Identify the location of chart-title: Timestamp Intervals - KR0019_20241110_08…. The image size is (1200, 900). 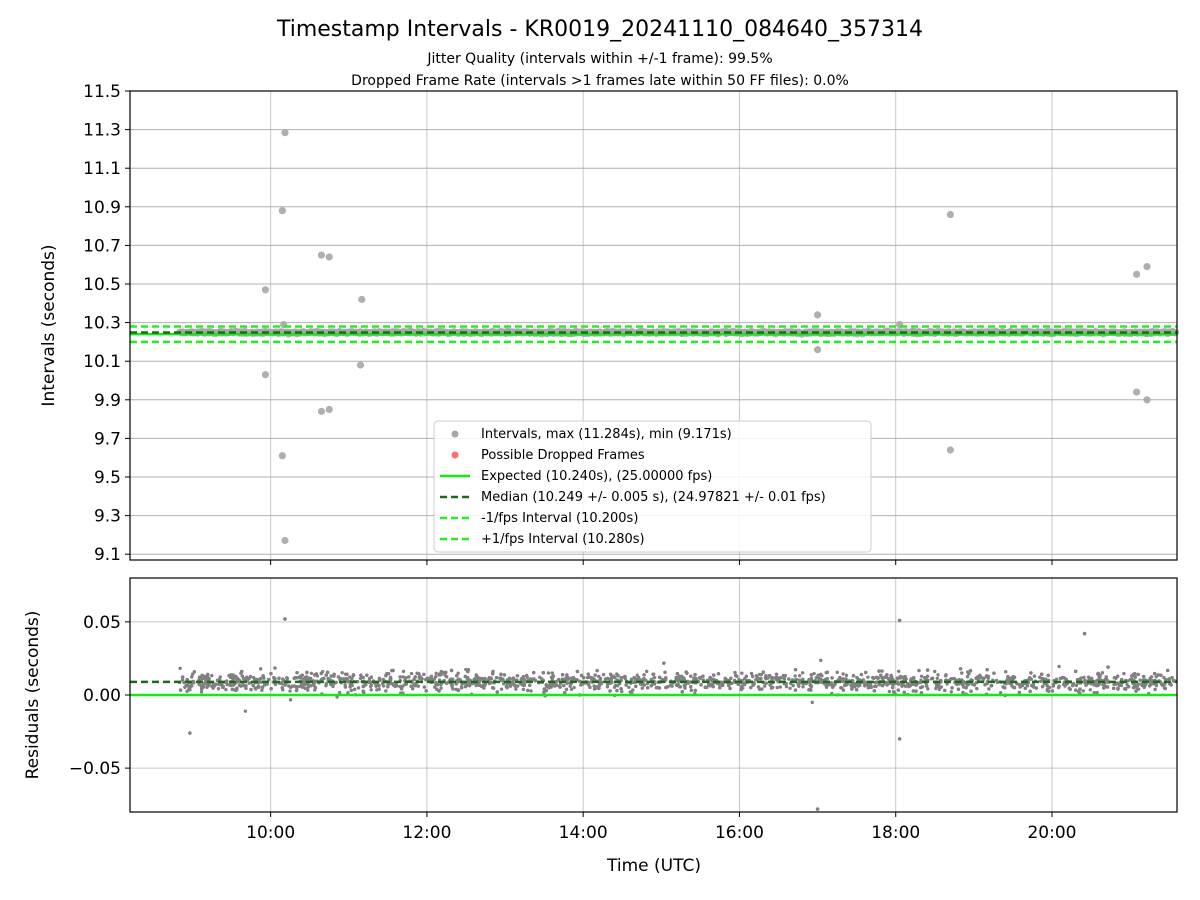
(599, 29).